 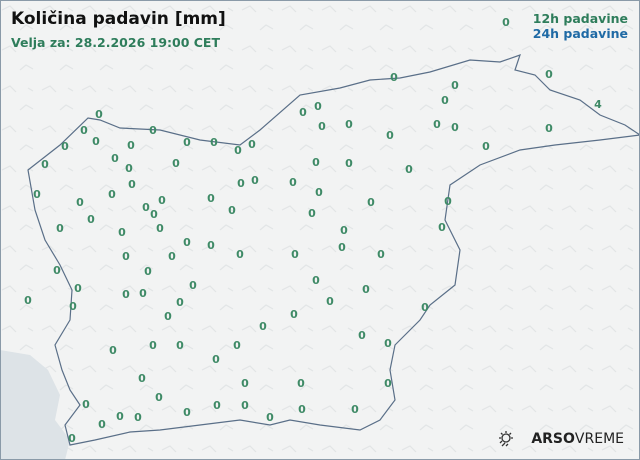 I want to click on legend-24h: 24h padavine, so click(x=580, y=33).